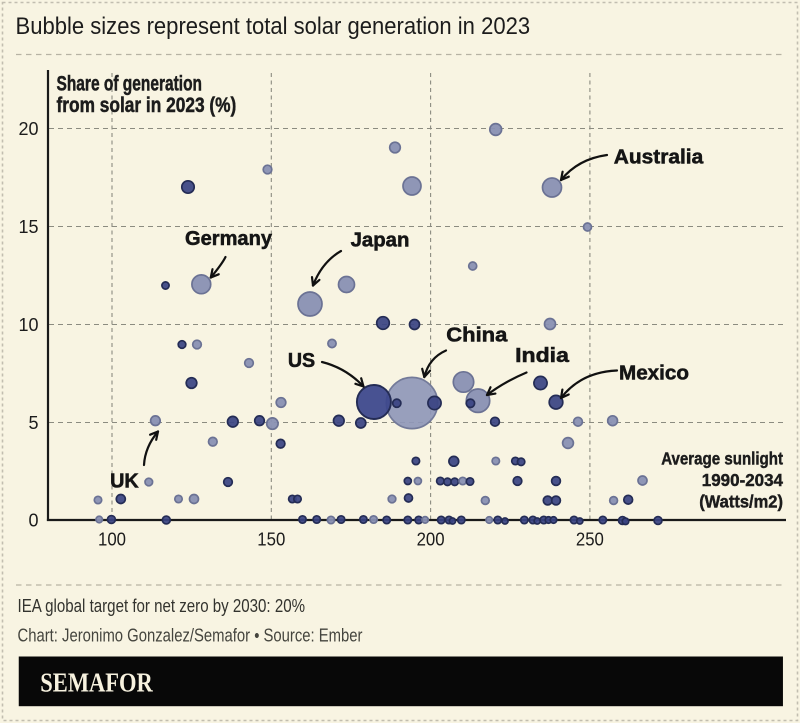  Describe the element at coordinates (431, 540) in the screenshot. I see `svg-text: 200` at that location.